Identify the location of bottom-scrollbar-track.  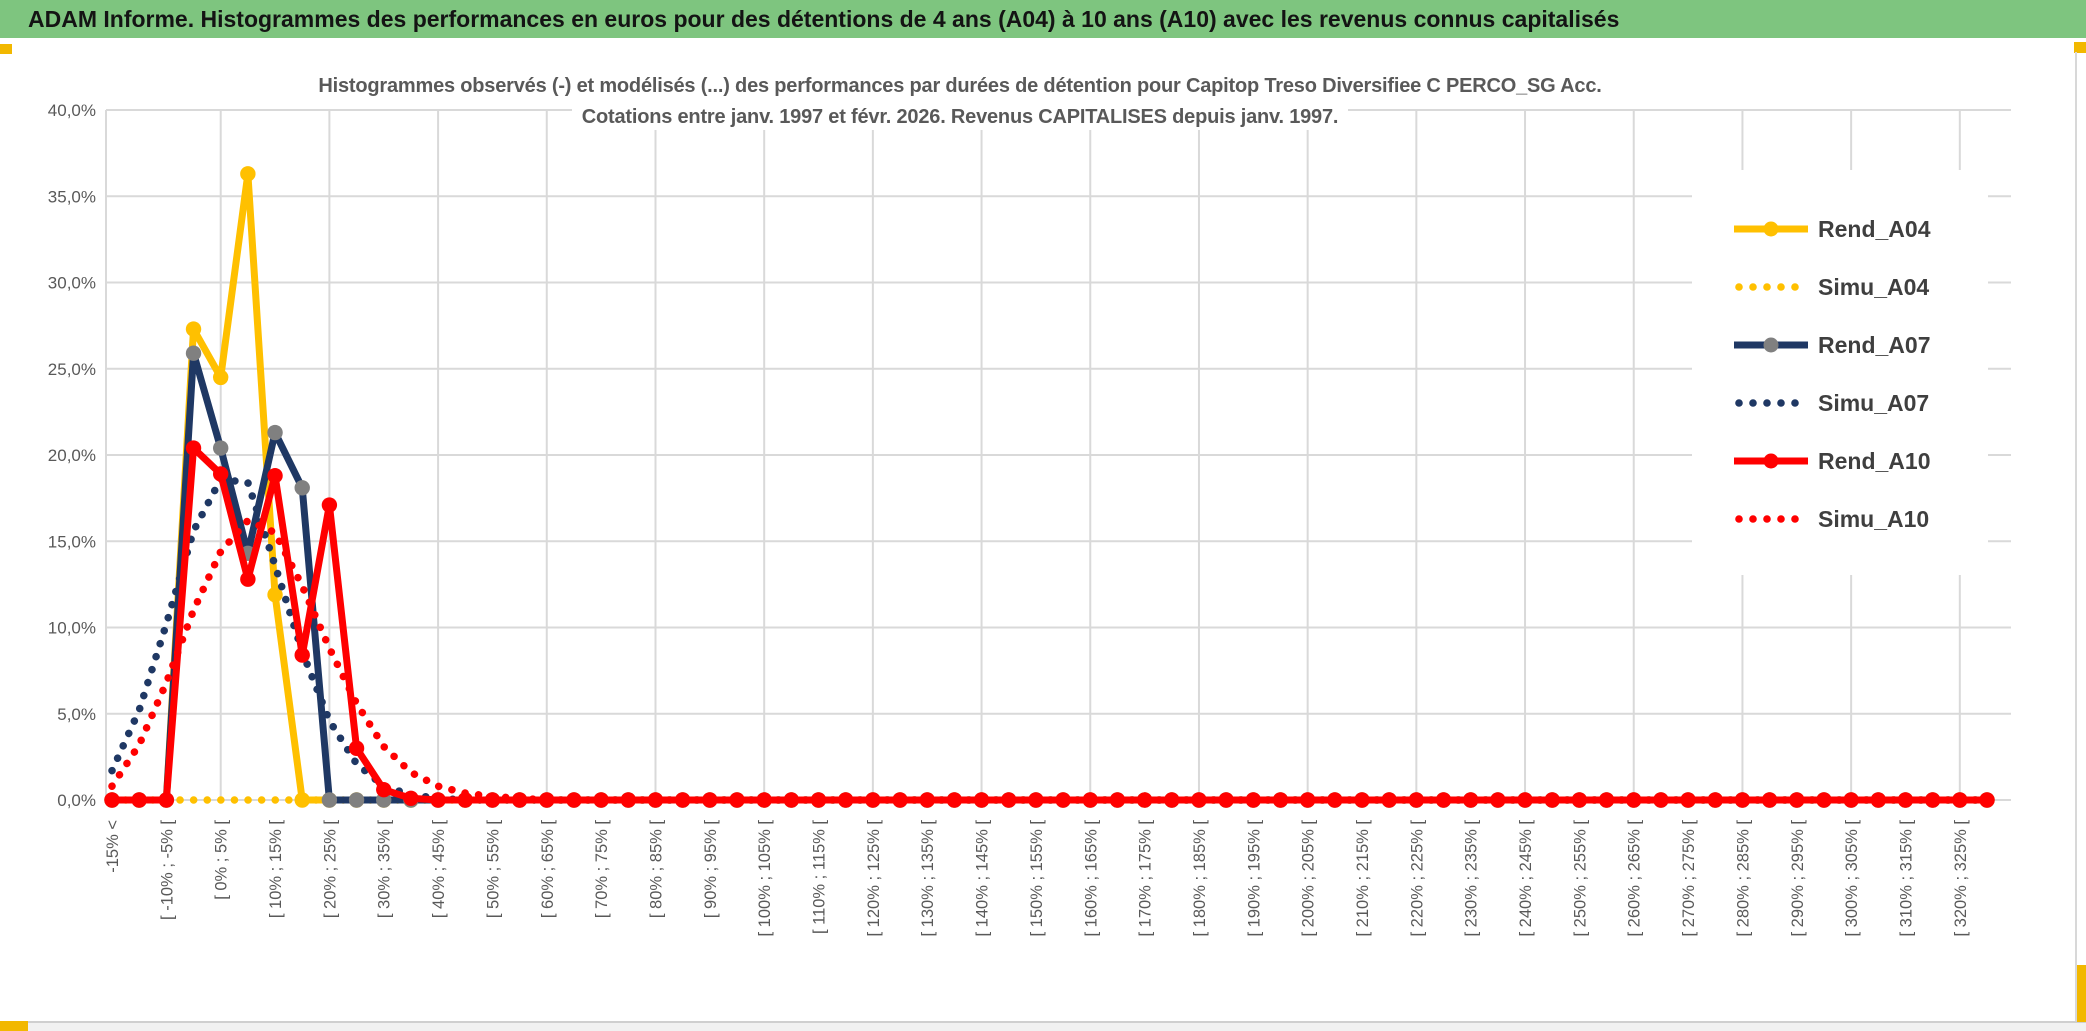
(1043, 1026).